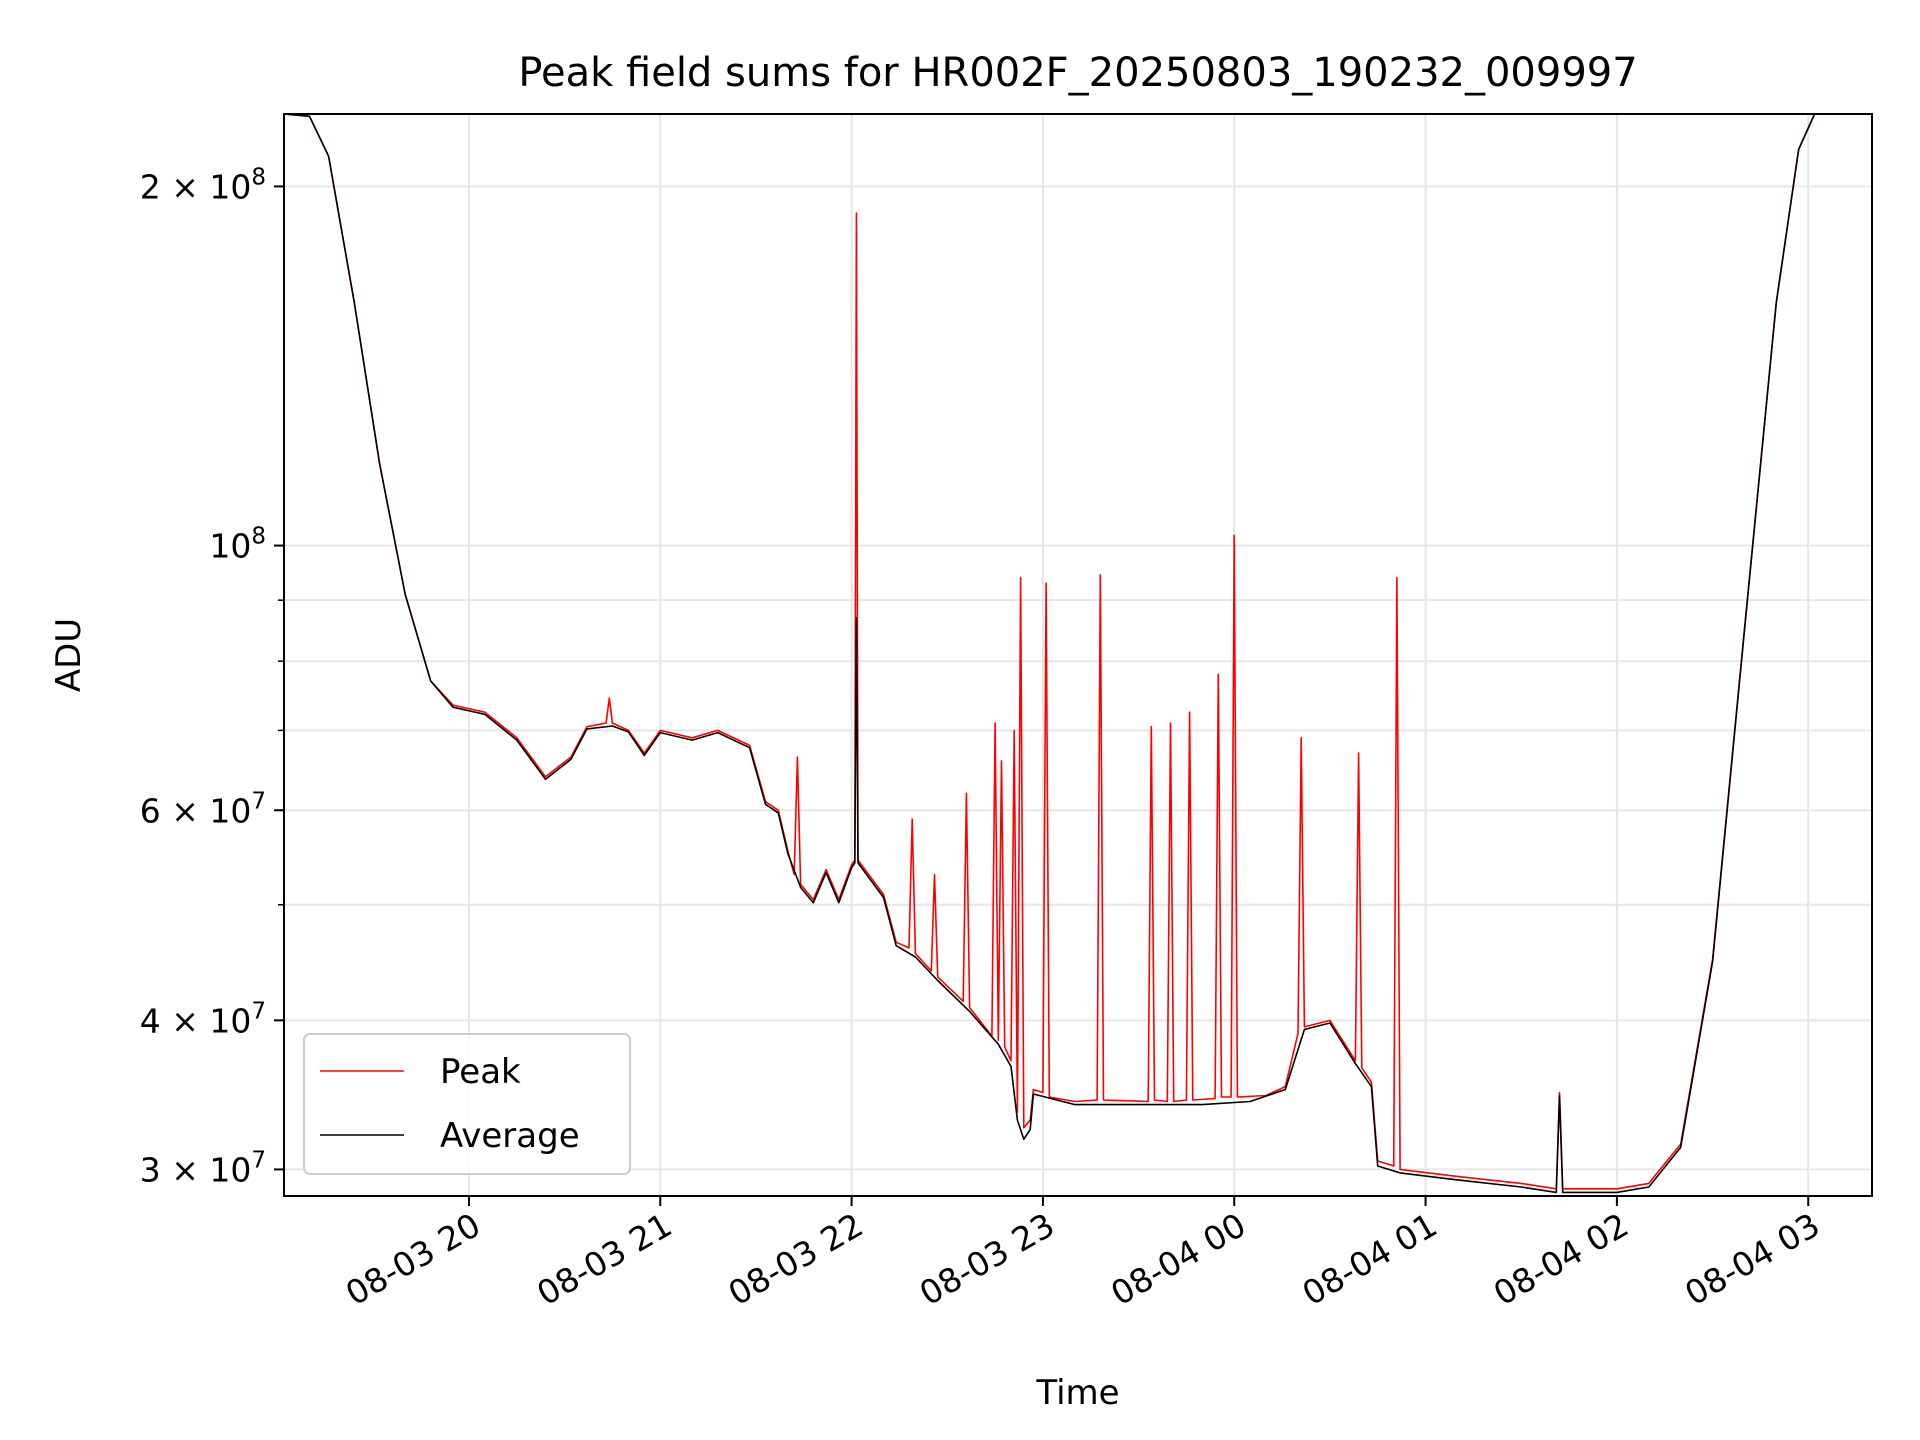 The width and height of the screenshot is (1920, 1440). I want to click on y-tick-mantissa: 2 ×, so click(175, 186).